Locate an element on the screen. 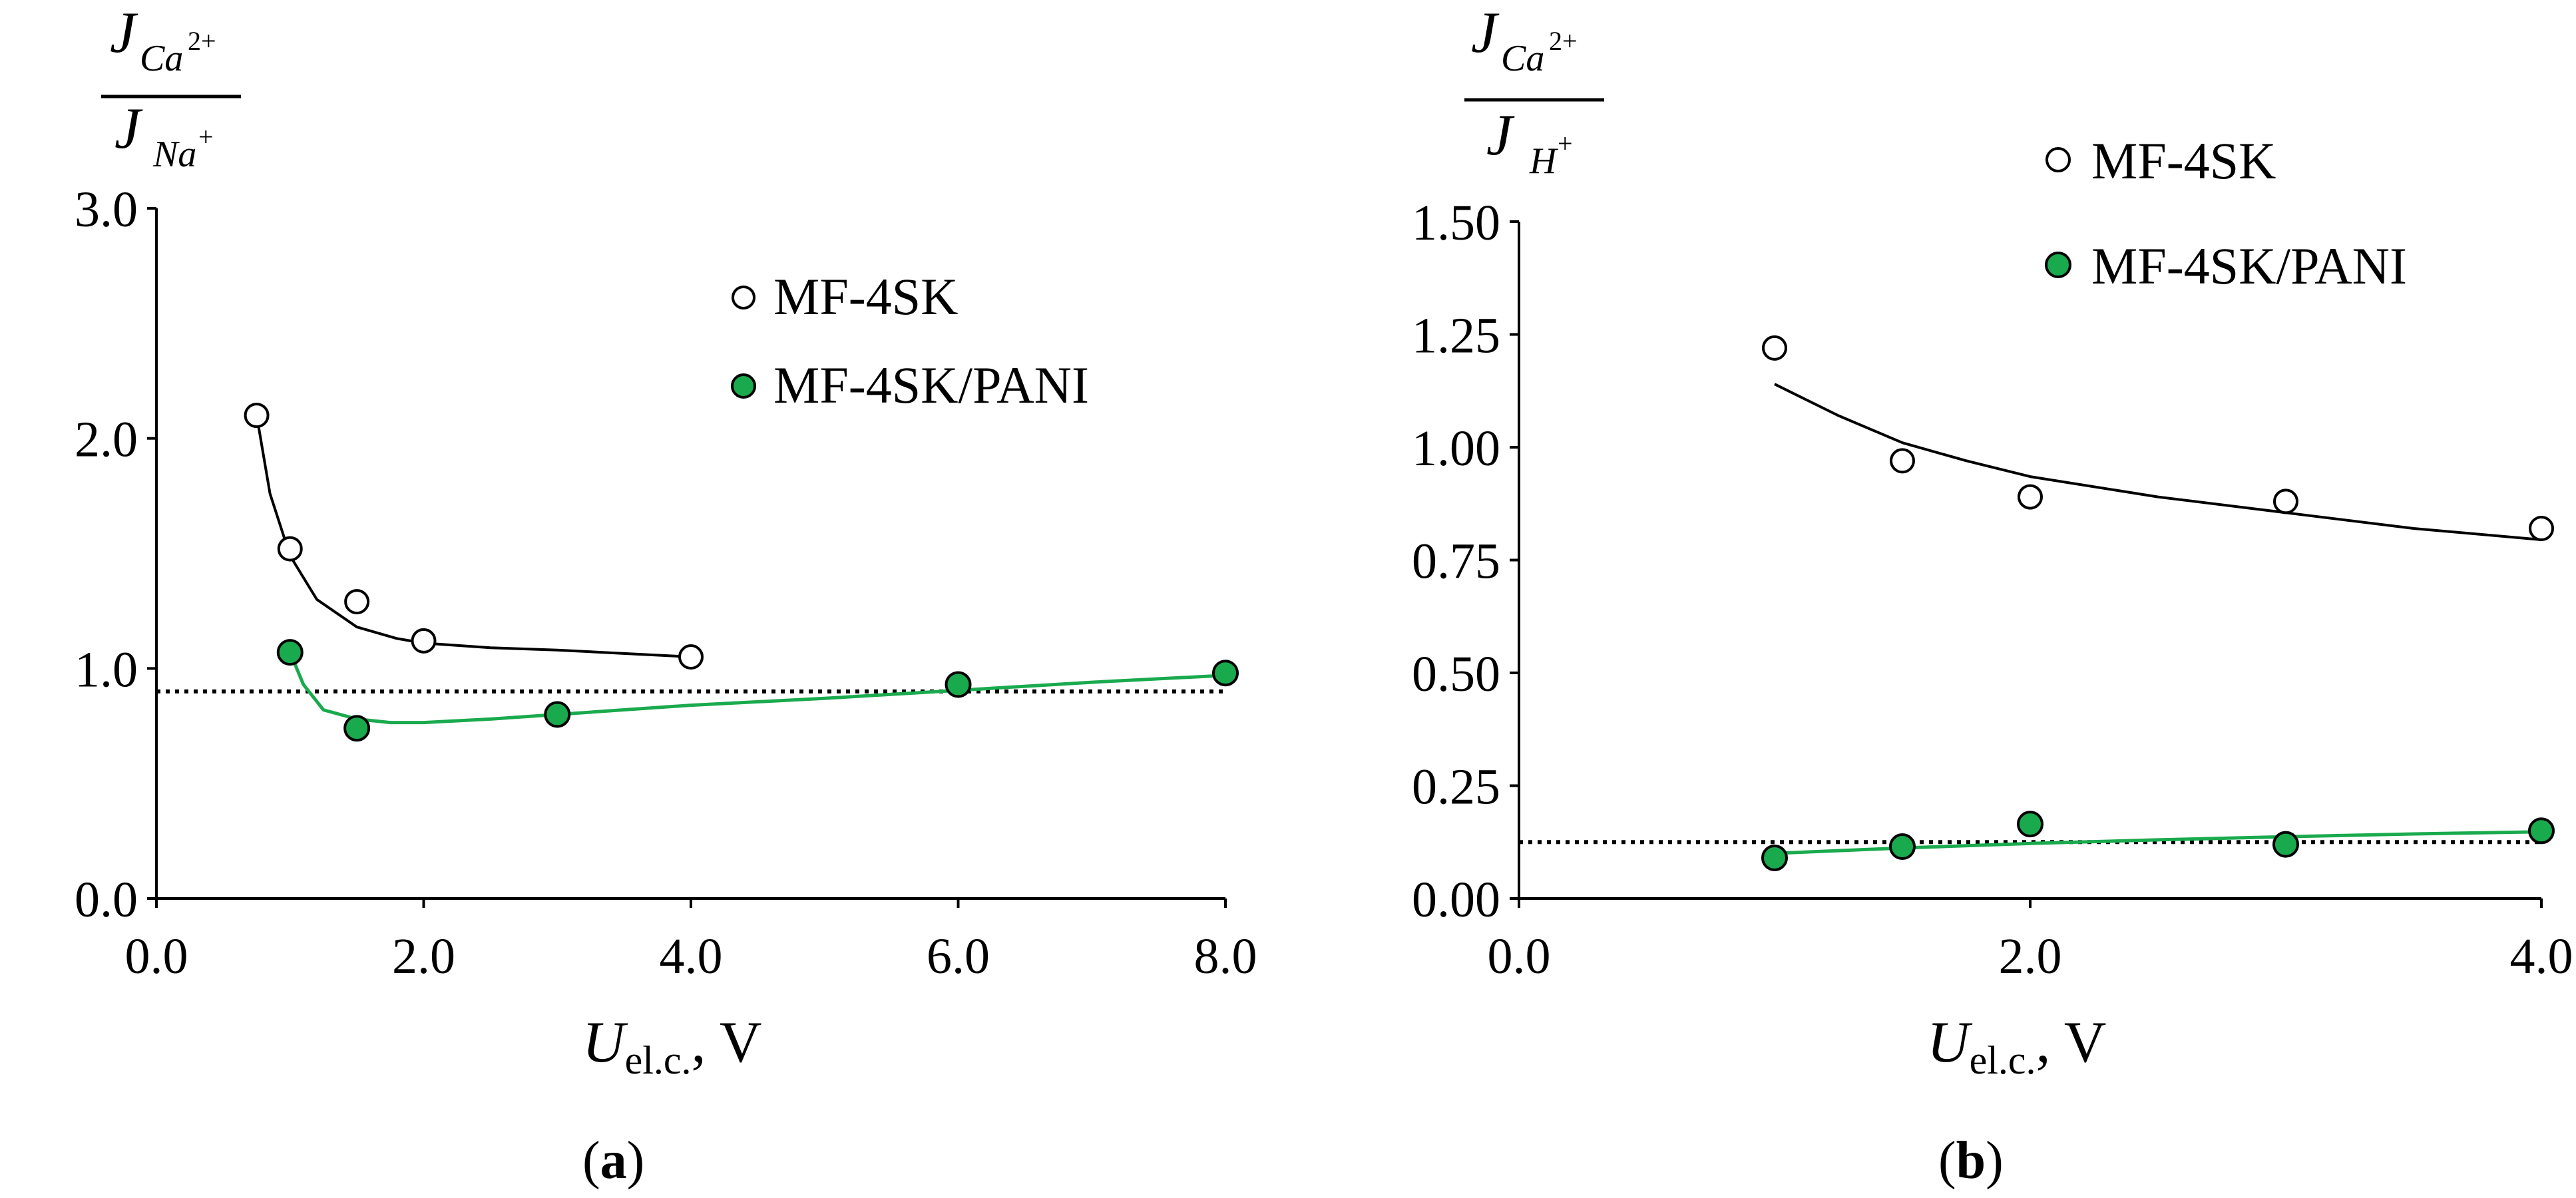 This screenshot has width=2576, height=1198. panel-a-x-tick-label: 6.0 is located at coordinates (958, 956).